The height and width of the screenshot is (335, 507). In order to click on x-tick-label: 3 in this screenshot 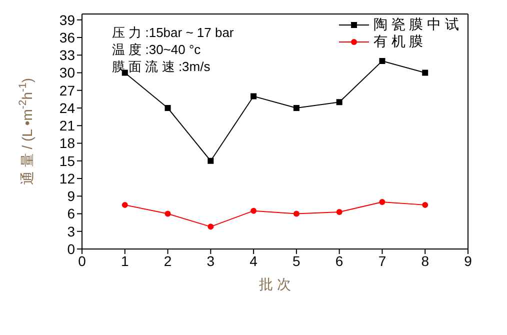, I will do `click(210, 260)`.